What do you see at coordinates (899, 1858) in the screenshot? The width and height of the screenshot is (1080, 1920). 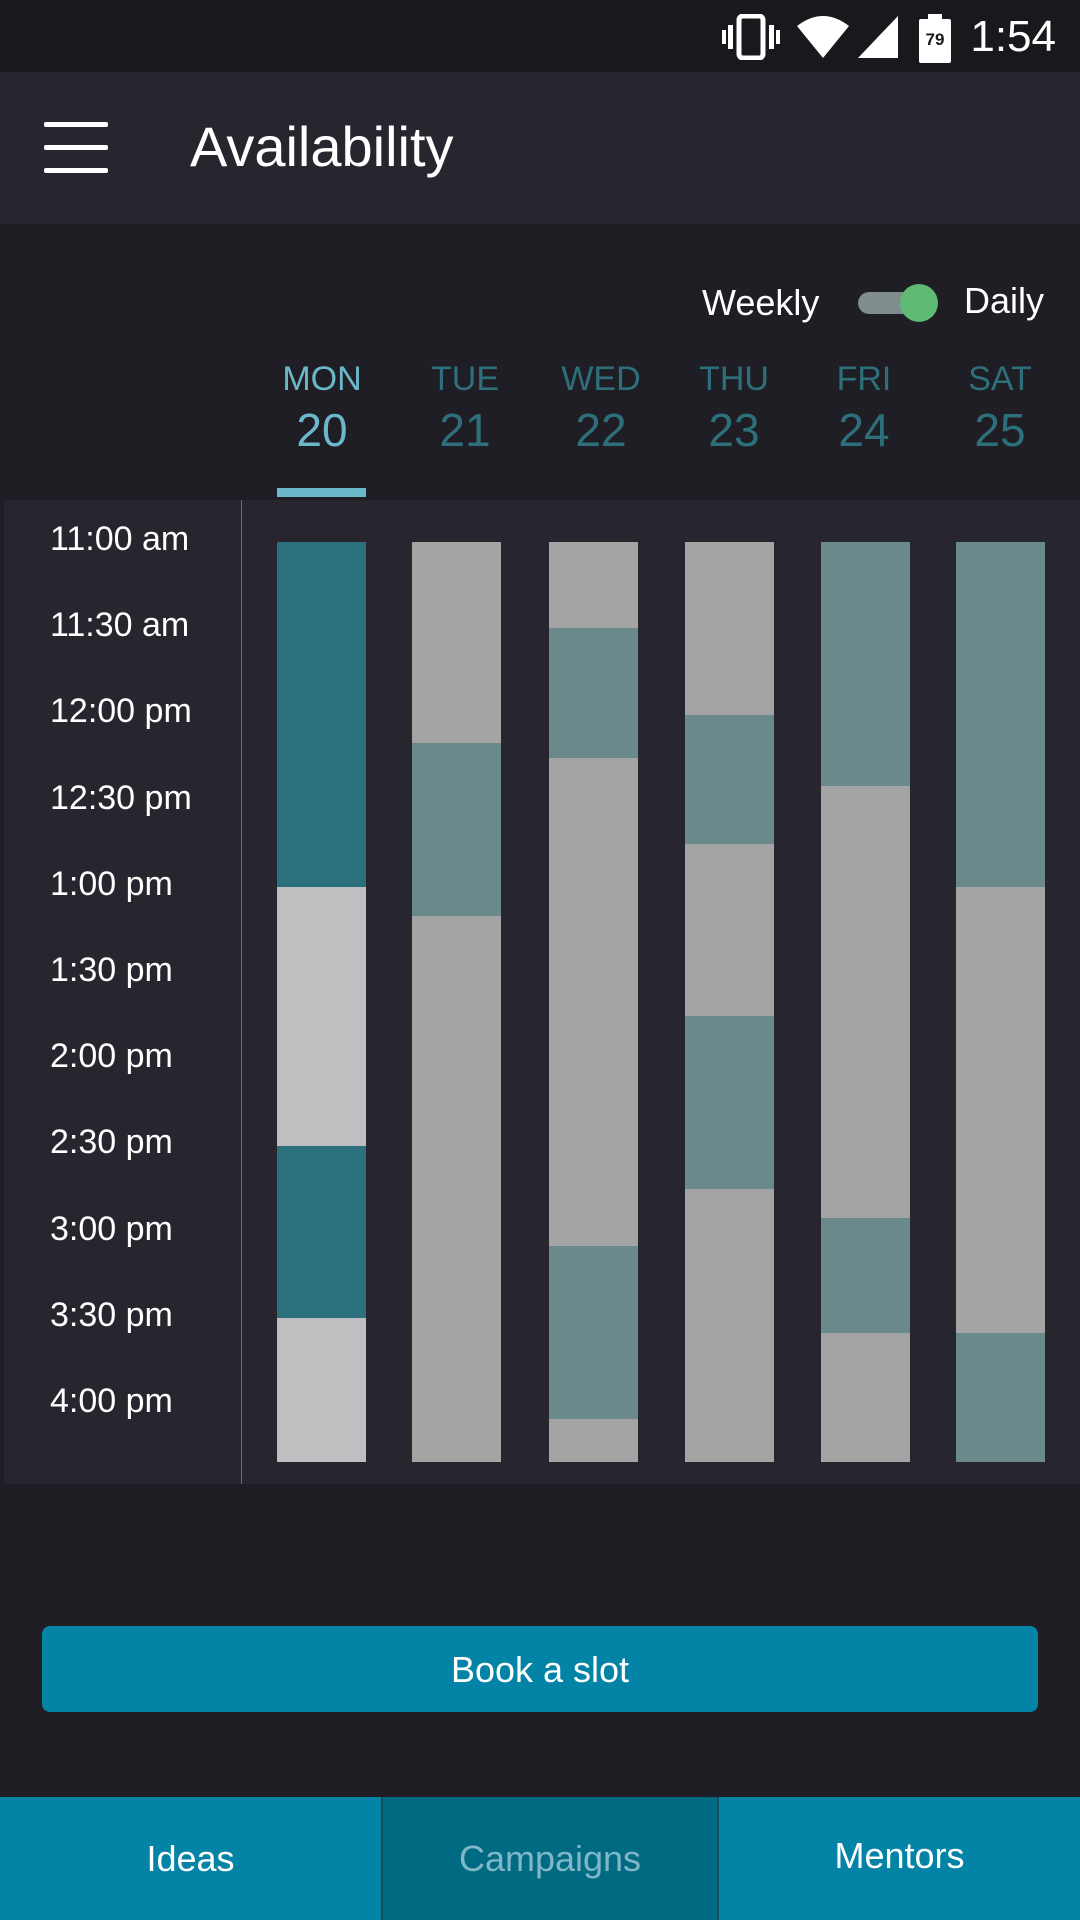 I see `nav-tab-mentors: Mentors` at bounding box center [899, 1858].